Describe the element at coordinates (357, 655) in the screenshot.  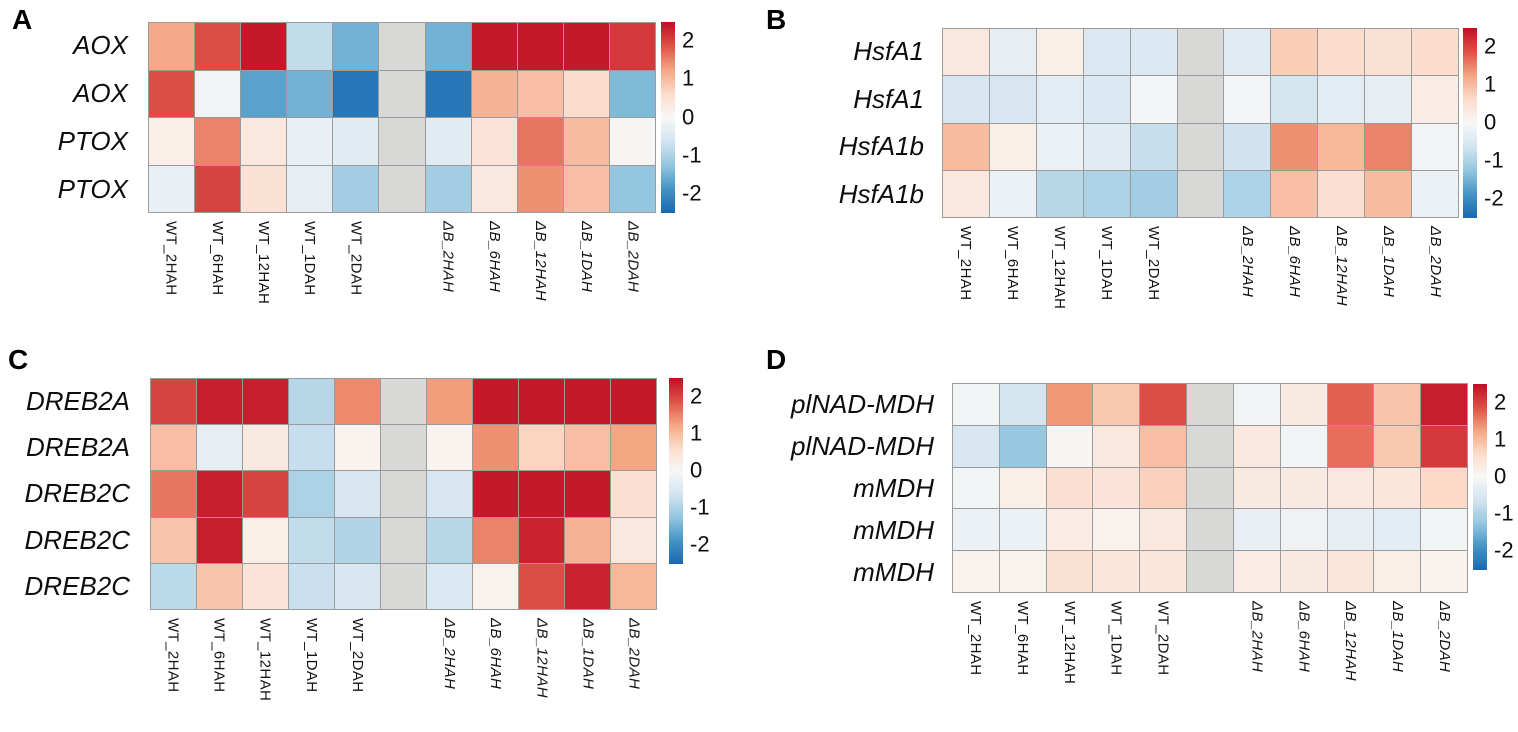
I see `column-label: WT_2DAH` at that location.